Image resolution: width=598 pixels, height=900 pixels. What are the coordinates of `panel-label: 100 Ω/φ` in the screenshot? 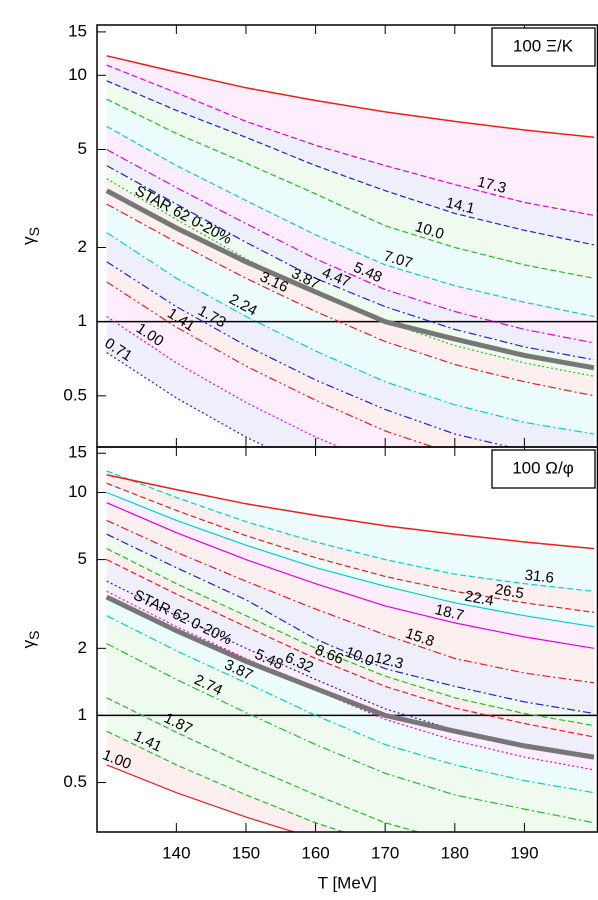 It's located at (543, 467).